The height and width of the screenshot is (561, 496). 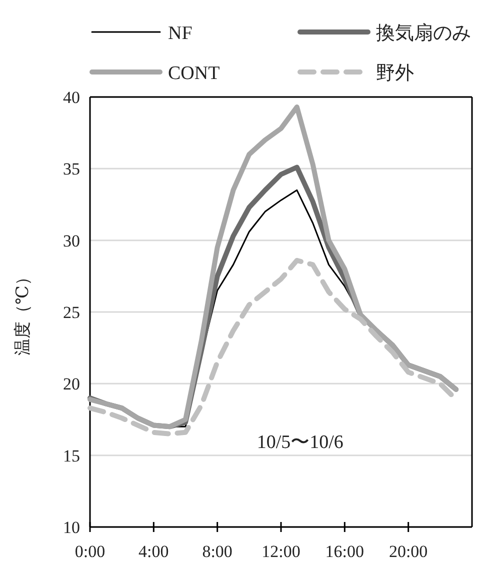 What do you see at coordinates (395, 73) in the screenshot?
I see `legend-label: 野外` at bounding box center [395, 73].